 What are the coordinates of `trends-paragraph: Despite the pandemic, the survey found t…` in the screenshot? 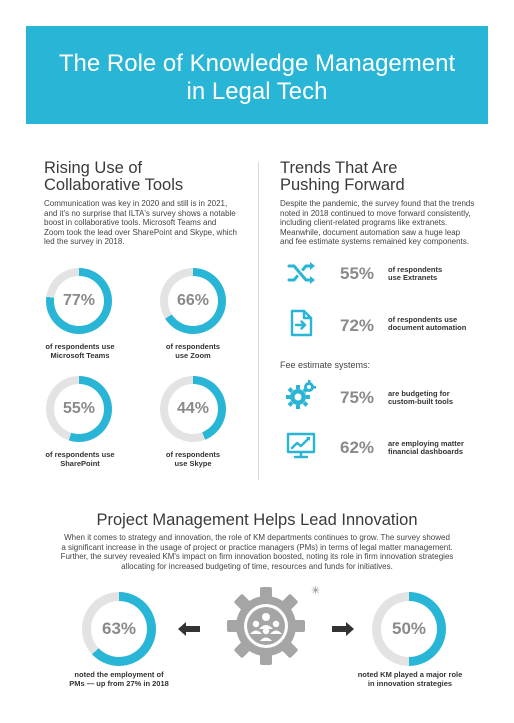 It's located at (387, 223).